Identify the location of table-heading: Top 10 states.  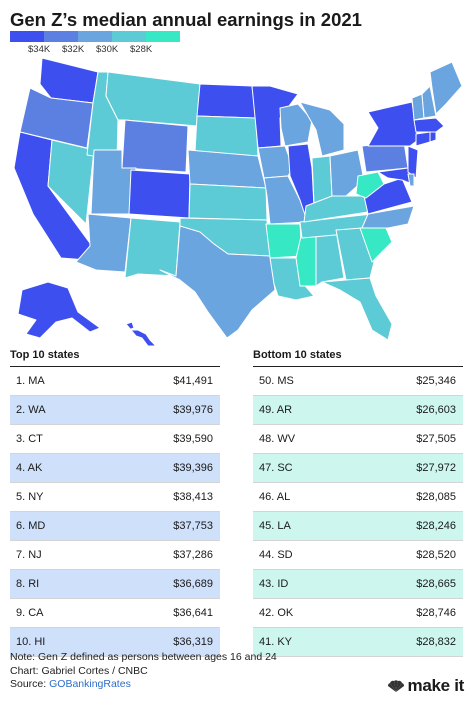
(115, 355).